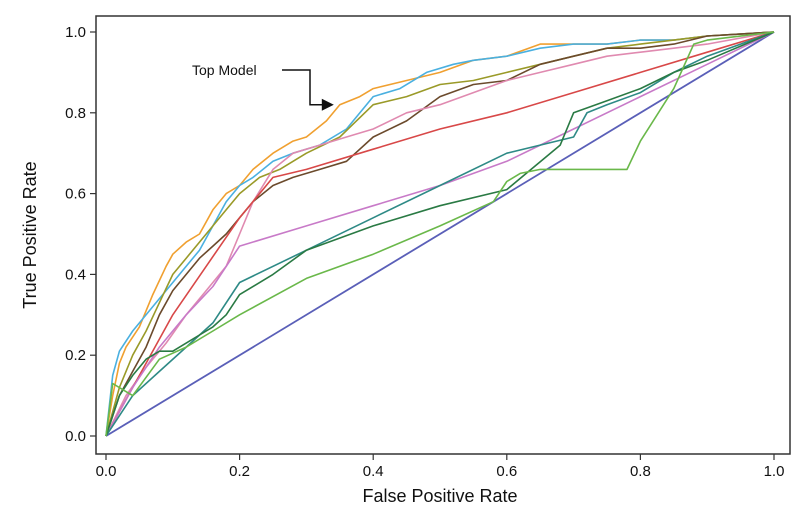 This screenshot has width=800, height=514. Describe the element at coordinates (106, 471) in the screenshot. I see `x-tick-label: 0.0` at that location.